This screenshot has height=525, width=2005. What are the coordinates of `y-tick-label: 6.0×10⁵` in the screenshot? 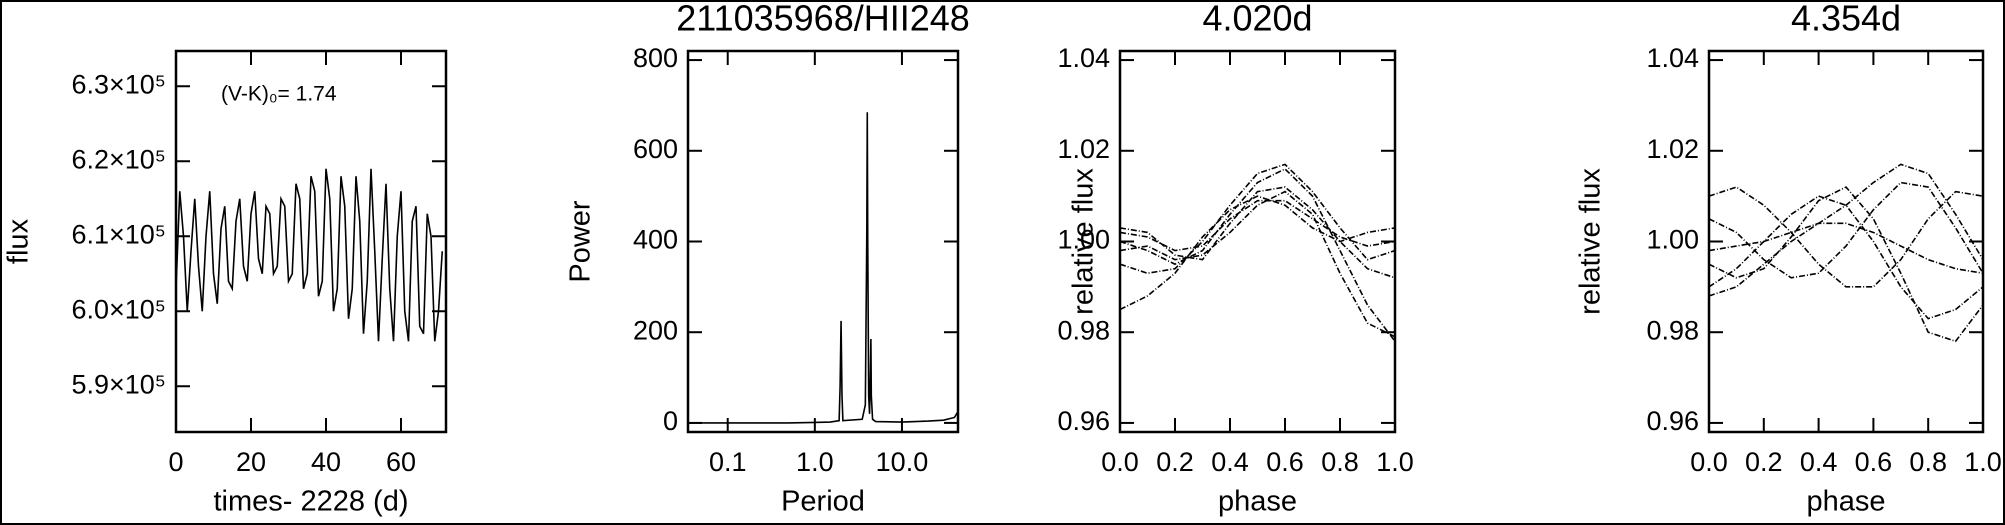 It's located at (118, 309).